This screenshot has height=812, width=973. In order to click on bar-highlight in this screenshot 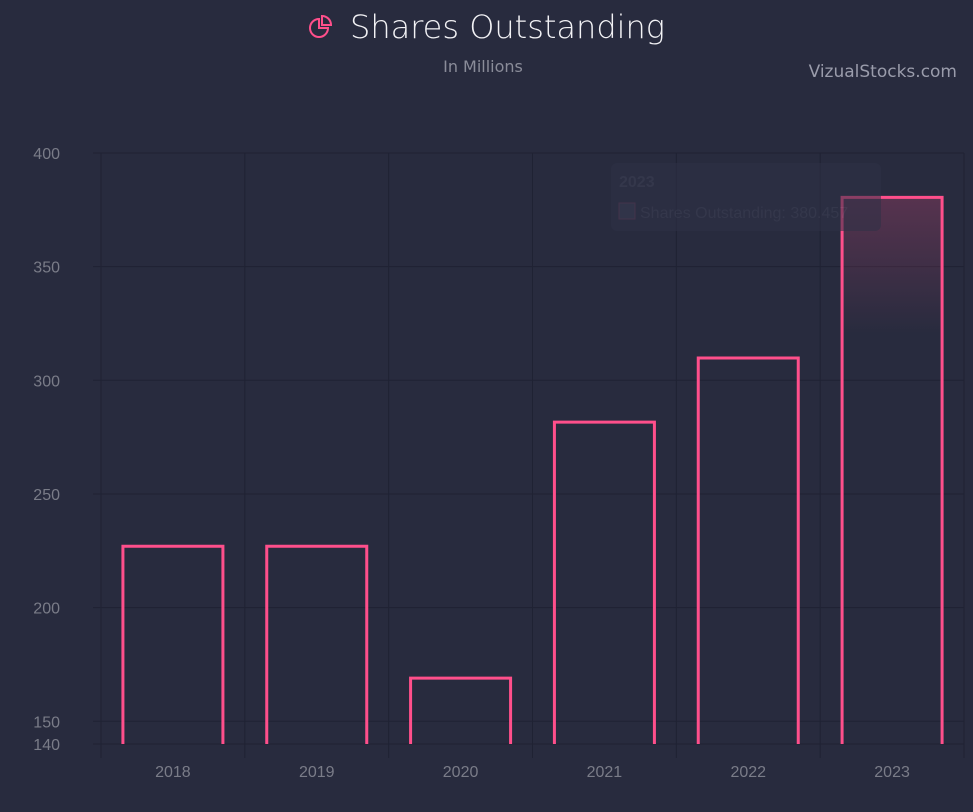, I will do `click(892, 471)`.